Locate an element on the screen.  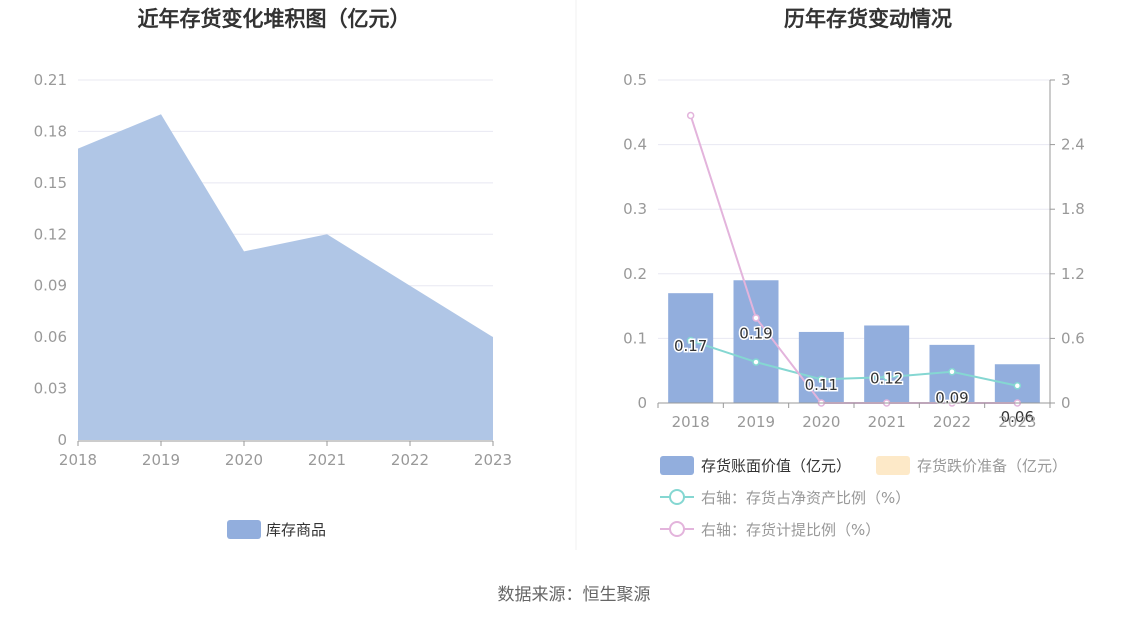
bar-data-label: 0.17 is located at coordinates (690, 346).